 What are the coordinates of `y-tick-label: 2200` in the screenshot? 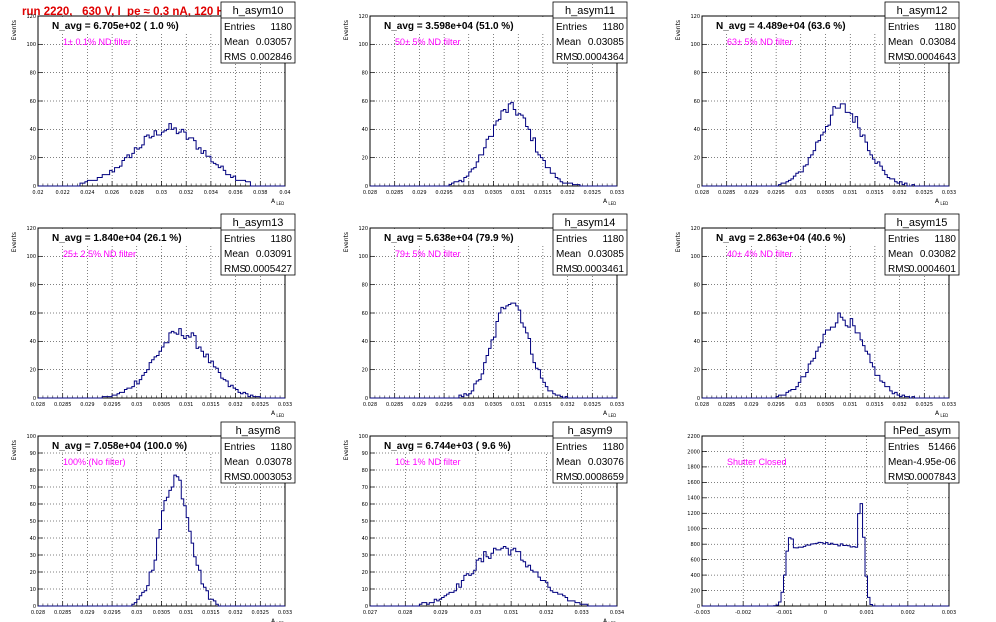 It's located at (693, 437).